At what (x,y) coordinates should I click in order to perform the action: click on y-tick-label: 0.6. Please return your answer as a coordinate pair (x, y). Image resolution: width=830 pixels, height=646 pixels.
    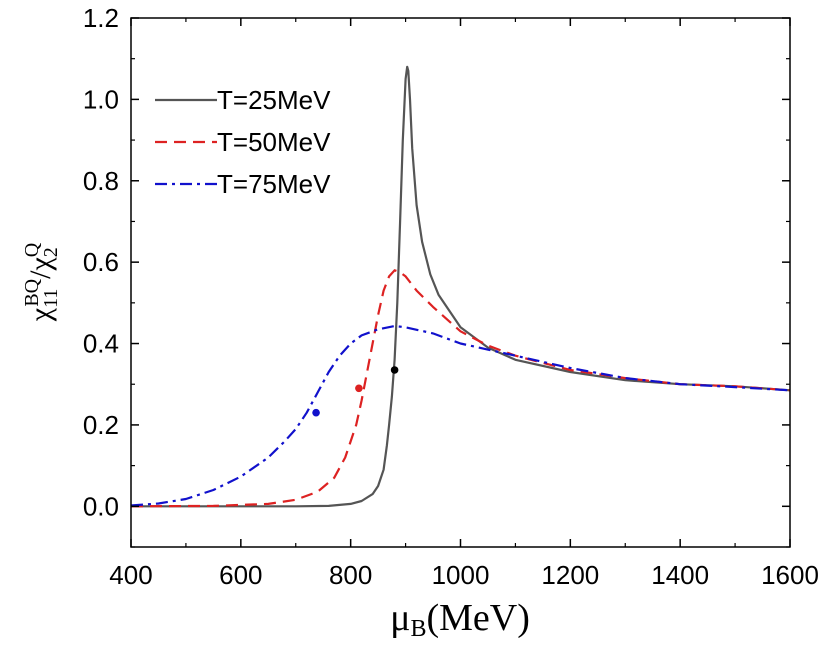
    Looking at the image, I should click on (101, 262).